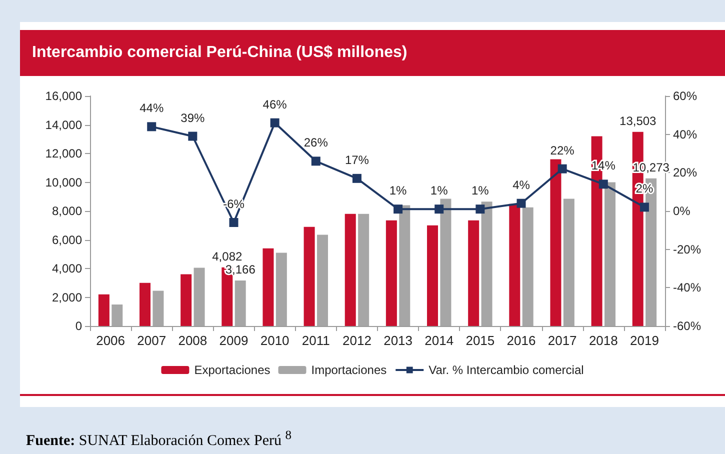 The width and height of the screenshot is (725, 454). What do you see at coordinates (316, 340) in the screenshot?
I see `x-tick-label: 2011` at bounding box center [316, 340].